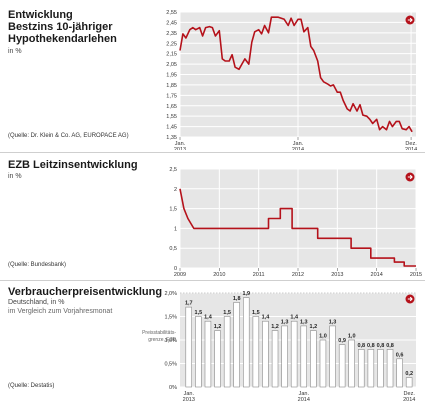 This screenshot has height=412, width=425. Describe the element at coordinates (175, 229) in the screenshot. I see `y-tick-label: 1` at that location.